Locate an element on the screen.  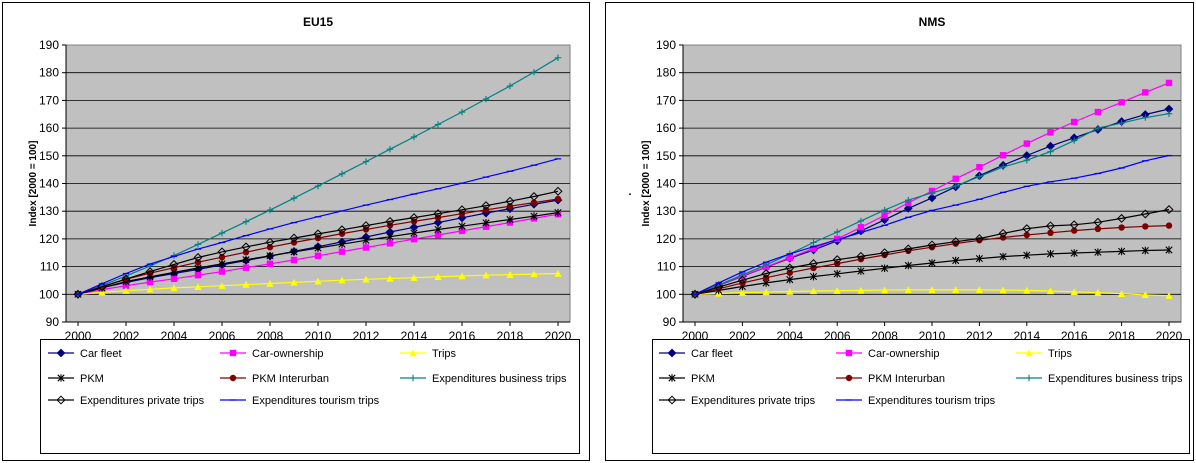
nms-legend-label: Car-ownership is located at coordinates (904, 354).